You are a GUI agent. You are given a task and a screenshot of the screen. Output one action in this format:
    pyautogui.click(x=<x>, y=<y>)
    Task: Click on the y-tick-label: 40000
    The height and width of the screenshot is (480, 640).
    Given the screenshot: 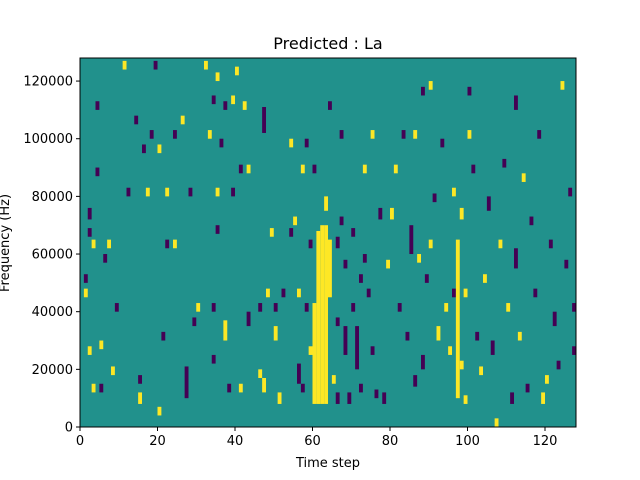 What is the action you would take?
    pyautogui.click(x=52, y=312)
    